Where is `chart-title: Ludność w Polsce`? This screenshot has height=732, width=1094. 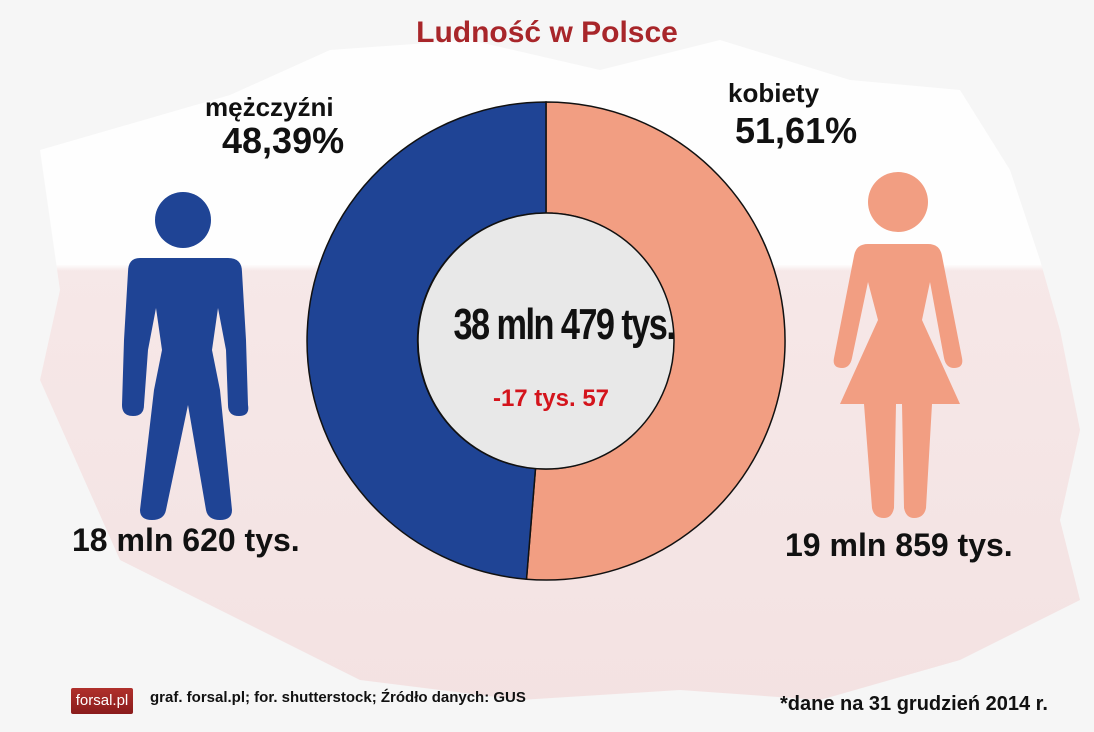
chart-title: Ludność w Polsce is located at coordinates (547, 32).